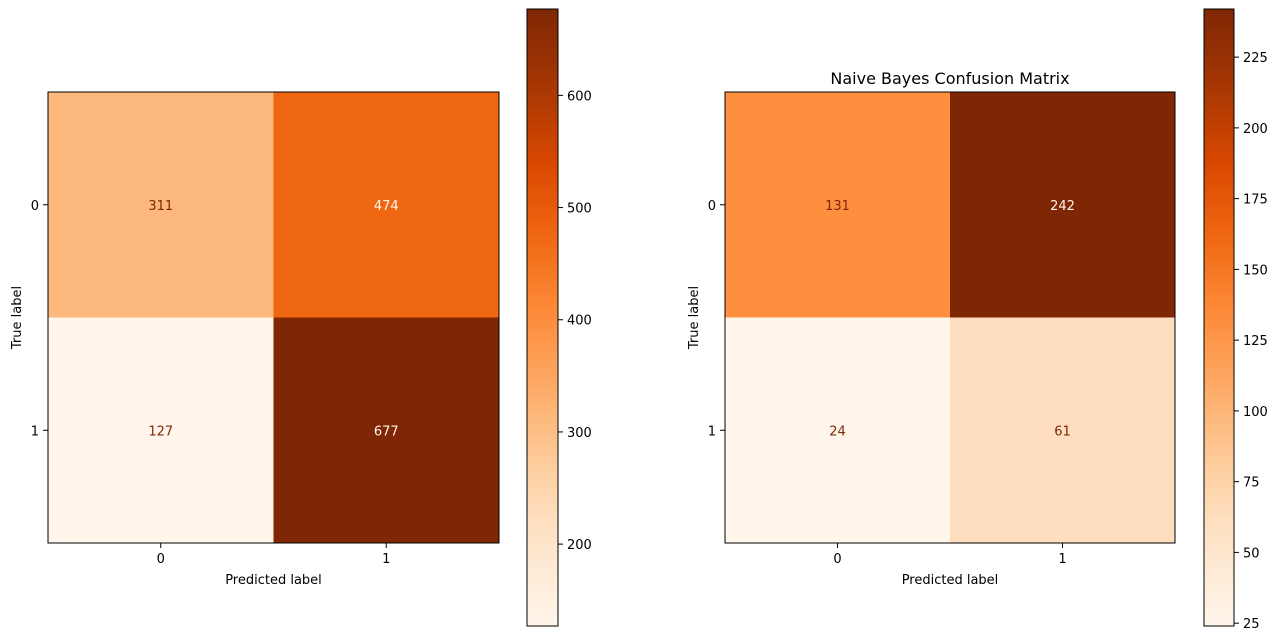  I want to click on cell-value-label: 677, so click(386, 431).